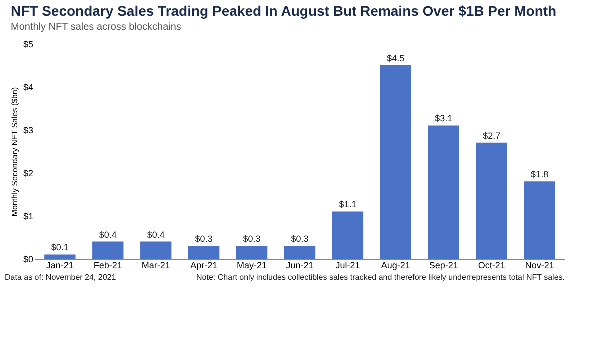 Image resolution: width=600 pixels, height=348 pixels. I want to click on y-tick-label: $4, so click(28, 87).